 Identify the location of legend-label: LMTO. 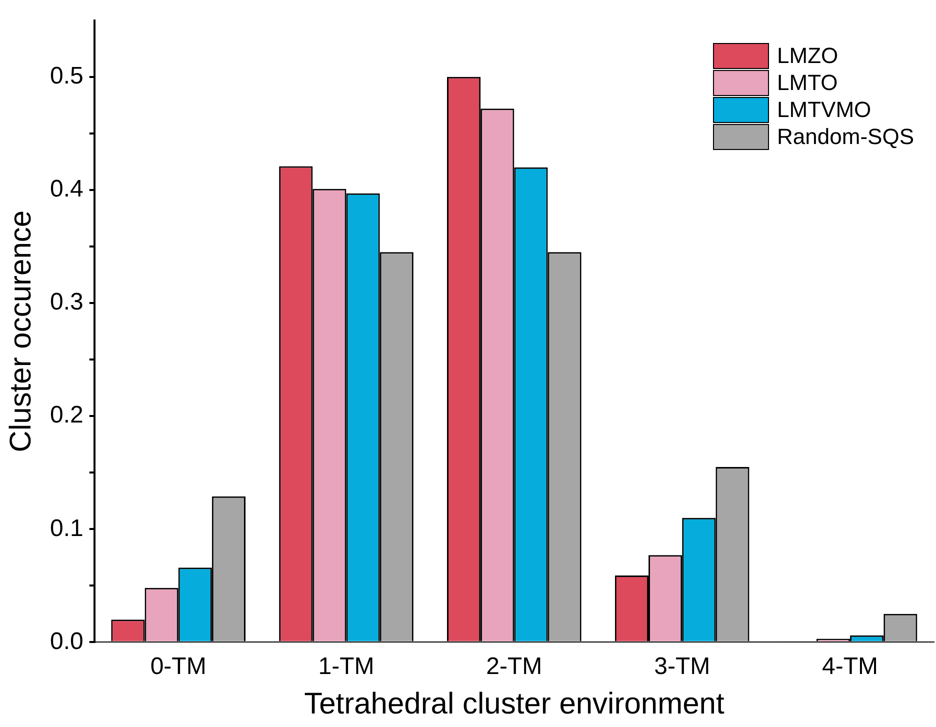
(807, 83).